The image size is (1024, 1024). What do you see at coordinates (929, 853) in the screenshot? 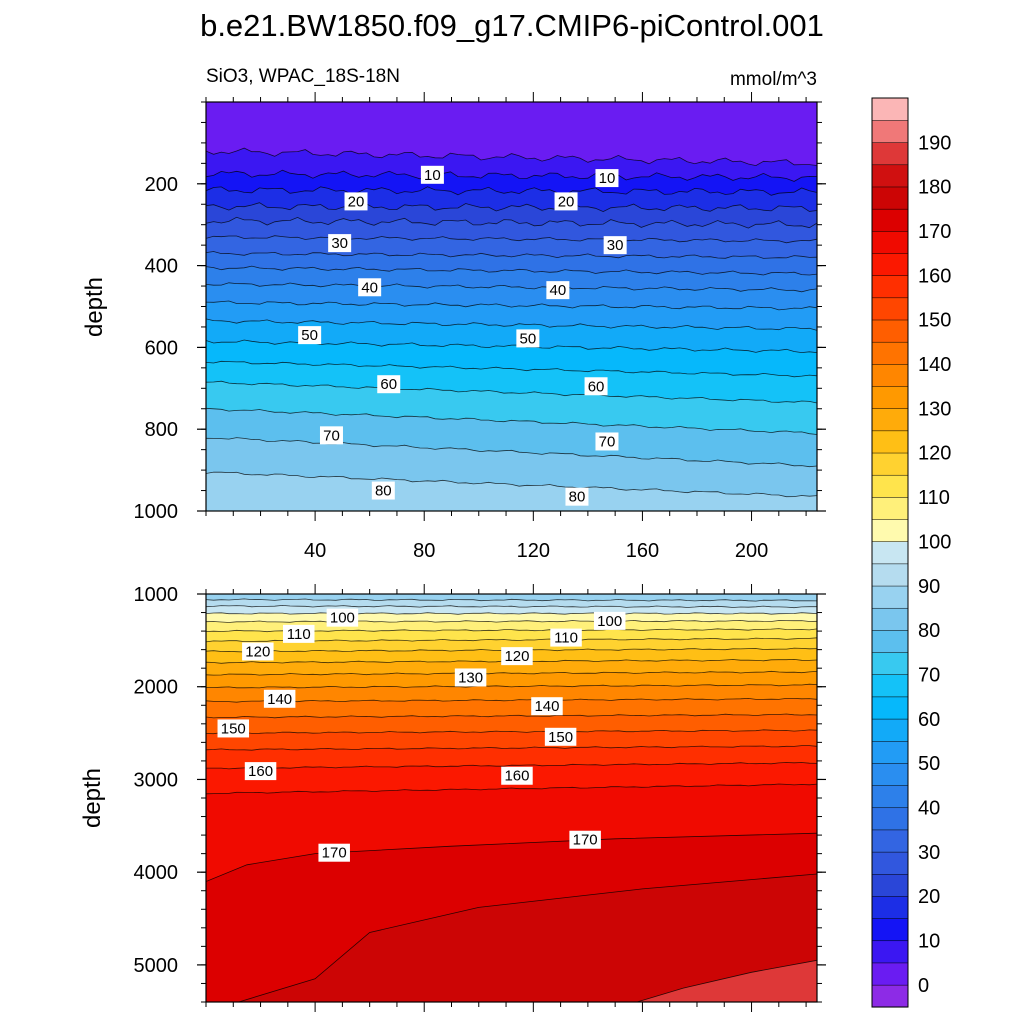
I see `colorbar-tick-label: 30` at bounding box center [929, 853].